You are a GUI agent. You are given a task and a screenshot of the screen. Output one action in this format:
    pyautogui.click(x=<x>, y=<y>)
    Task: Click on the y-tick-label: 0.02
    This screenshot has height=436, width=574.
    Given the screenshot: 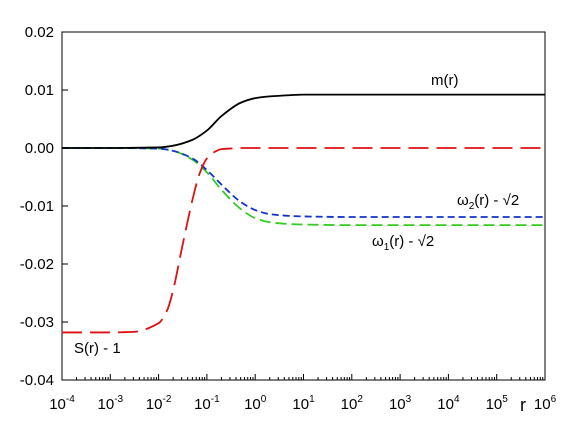 What is the action you would take?
    pyautogui.click(x=39, y=32)
    